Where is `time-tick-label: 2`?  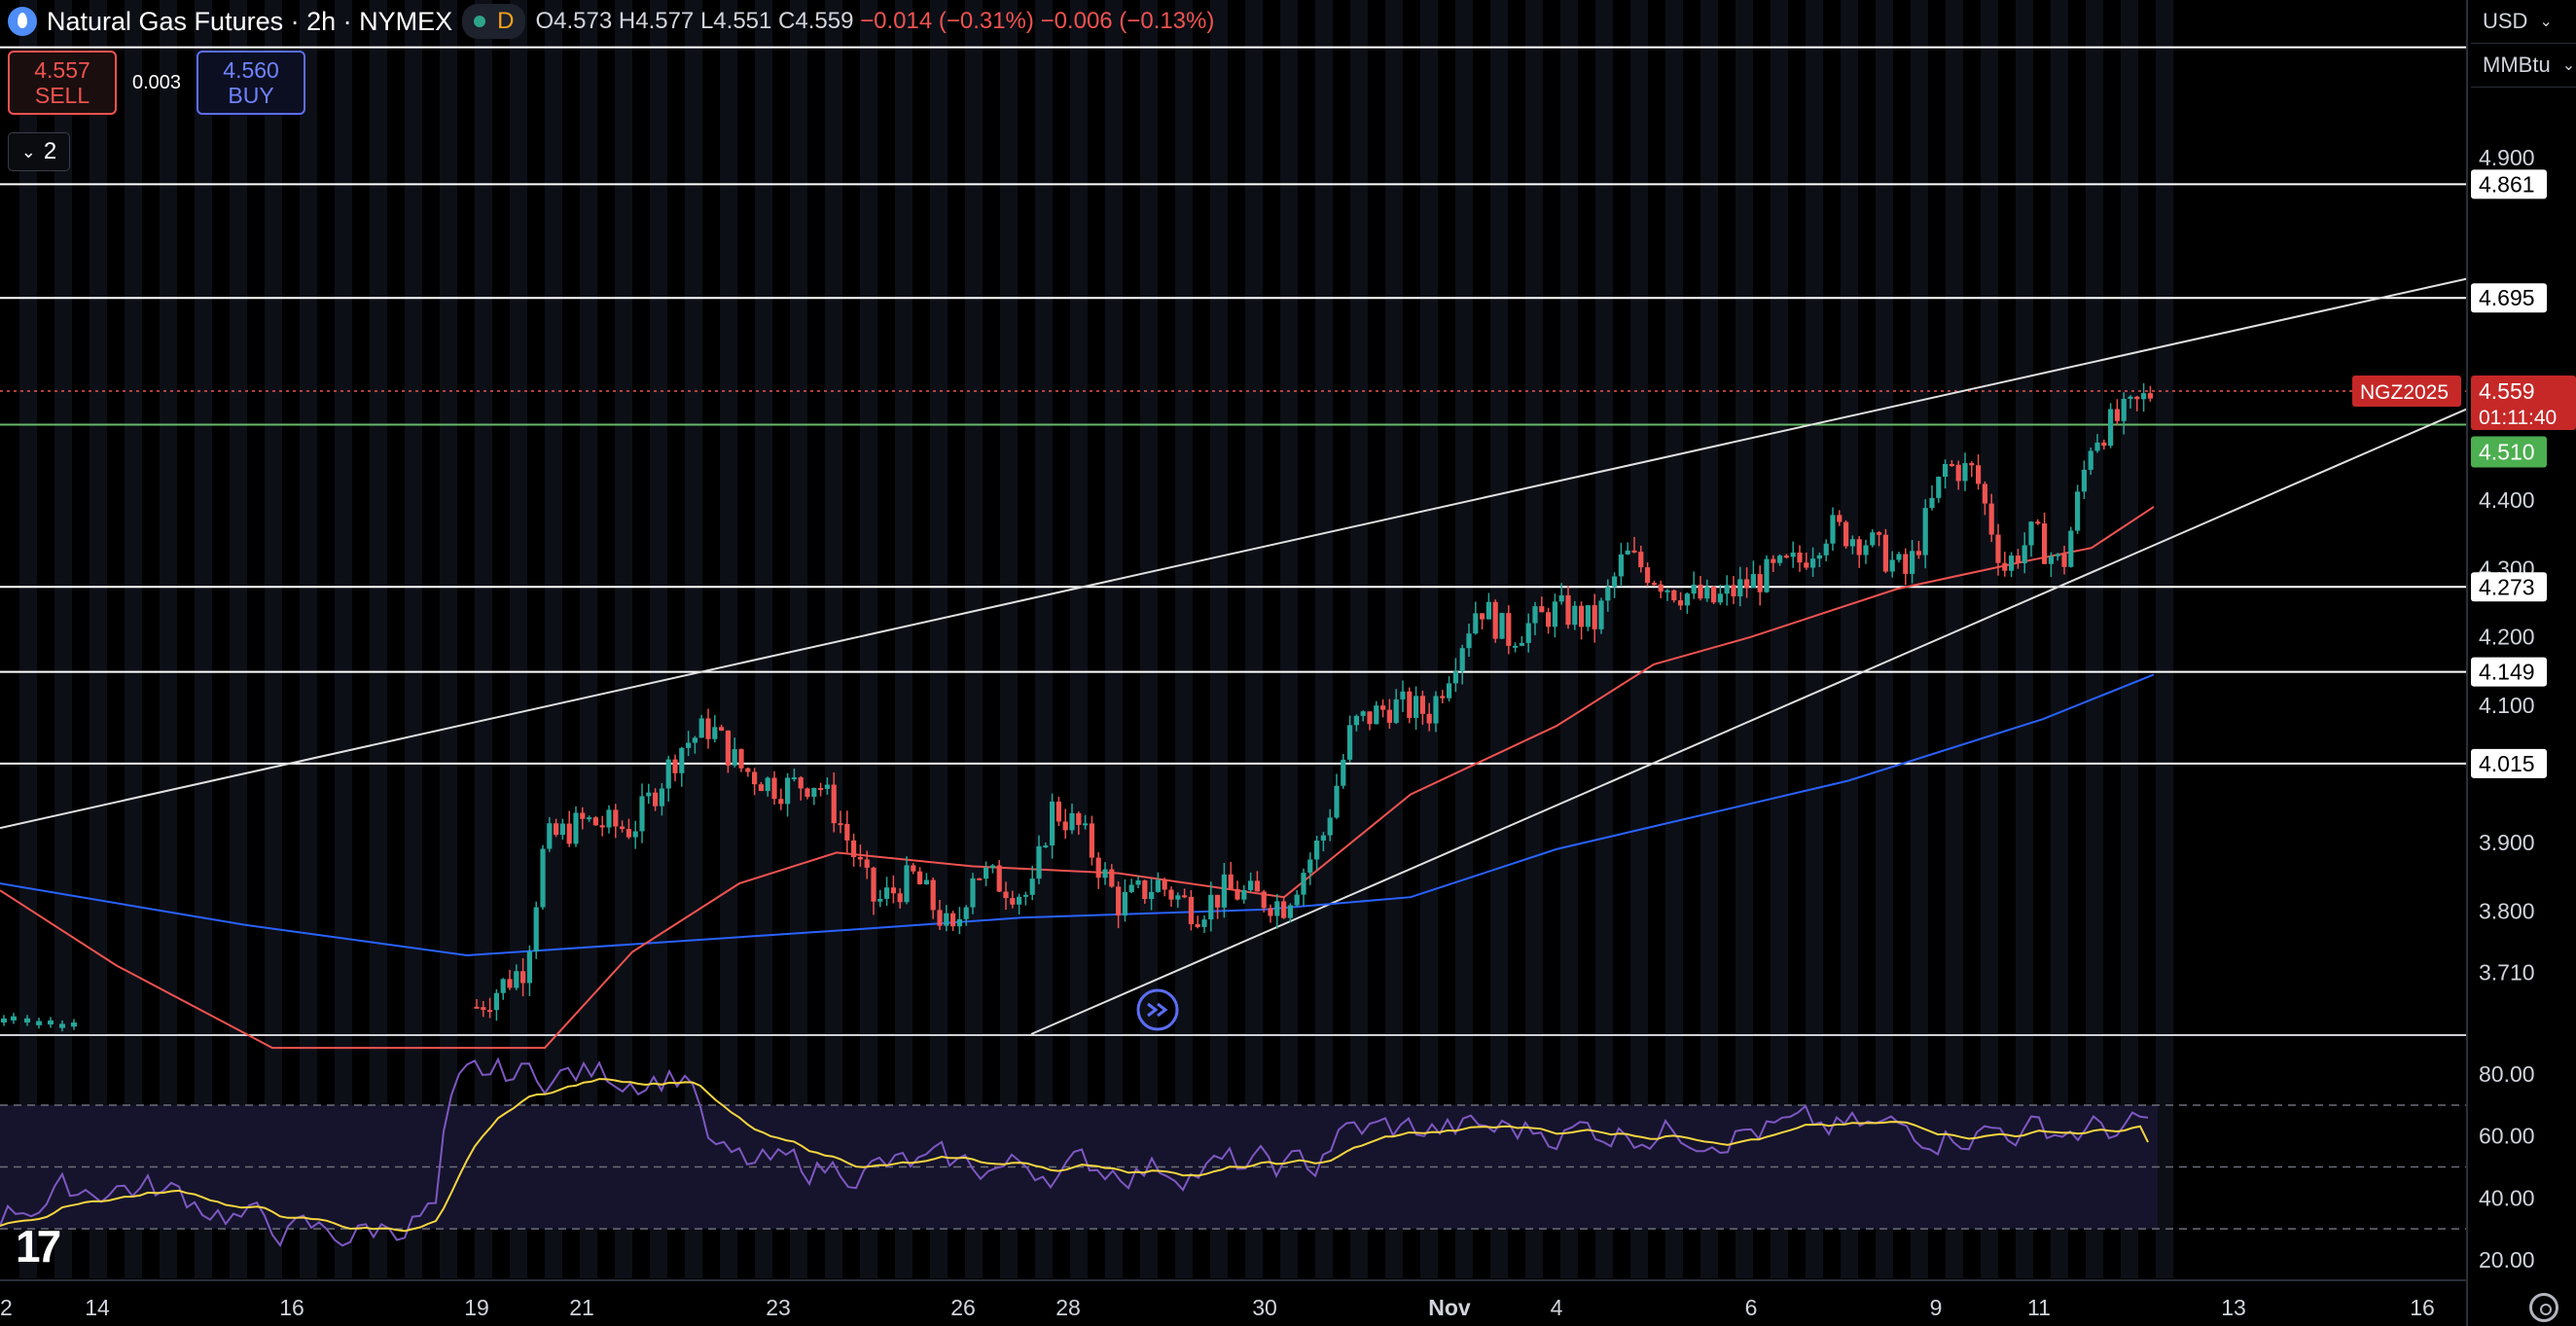
time-tick-label: 2 is located at coordinates (6, 1307).